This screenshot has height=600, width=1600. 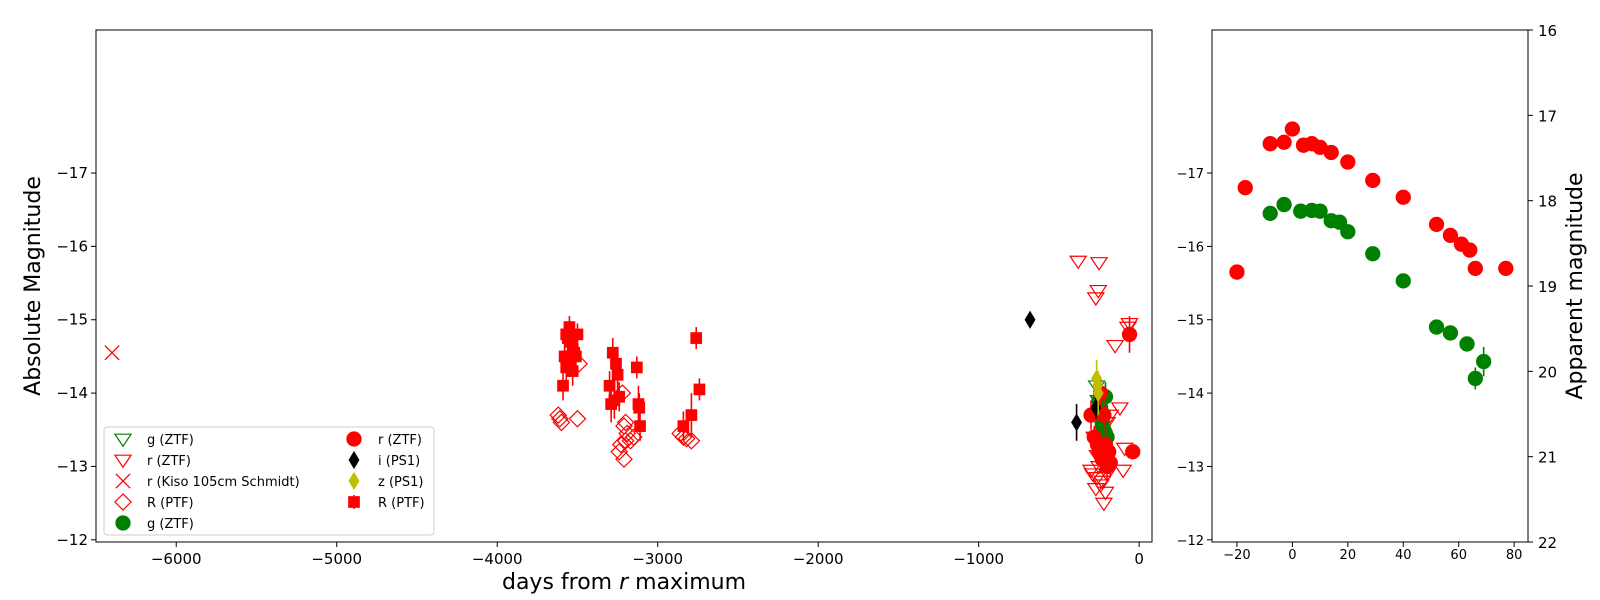 I want to click on y2-tick-label: 16, so click(x=1547, y=31).